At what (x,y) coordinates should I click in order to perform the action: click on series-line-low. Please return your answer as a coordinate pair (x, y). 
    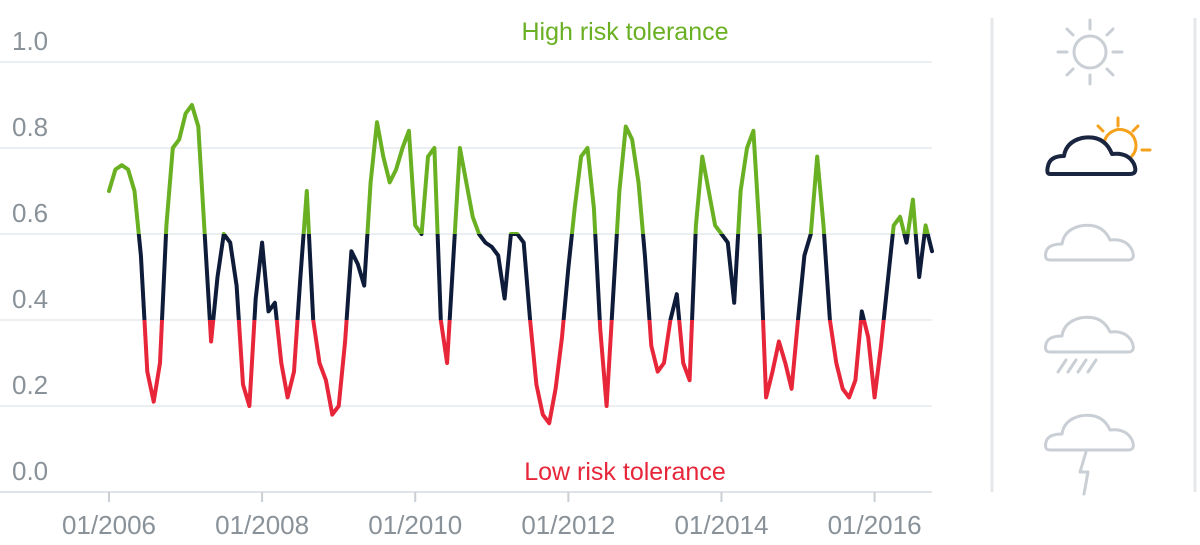
    Looking at the image, I should click on (514, 373).